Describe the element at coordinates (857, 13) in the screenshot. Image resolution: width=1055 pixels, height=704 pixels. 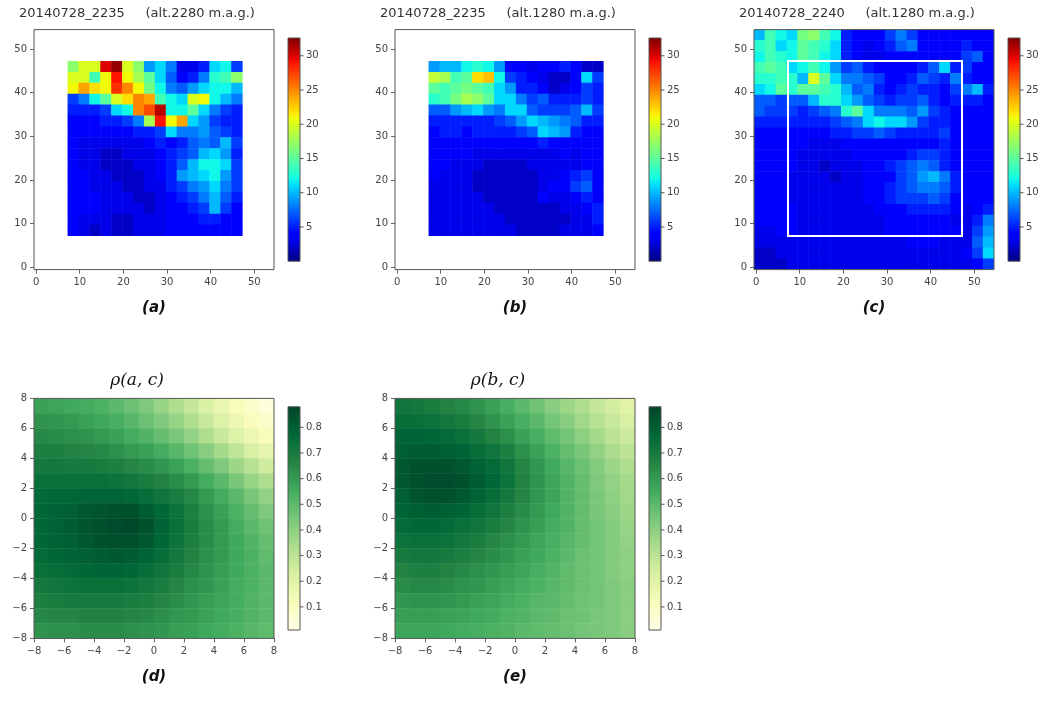
I see `chart-title: 20140728_2240 (alt.1280 m.a.g.)` at that location.